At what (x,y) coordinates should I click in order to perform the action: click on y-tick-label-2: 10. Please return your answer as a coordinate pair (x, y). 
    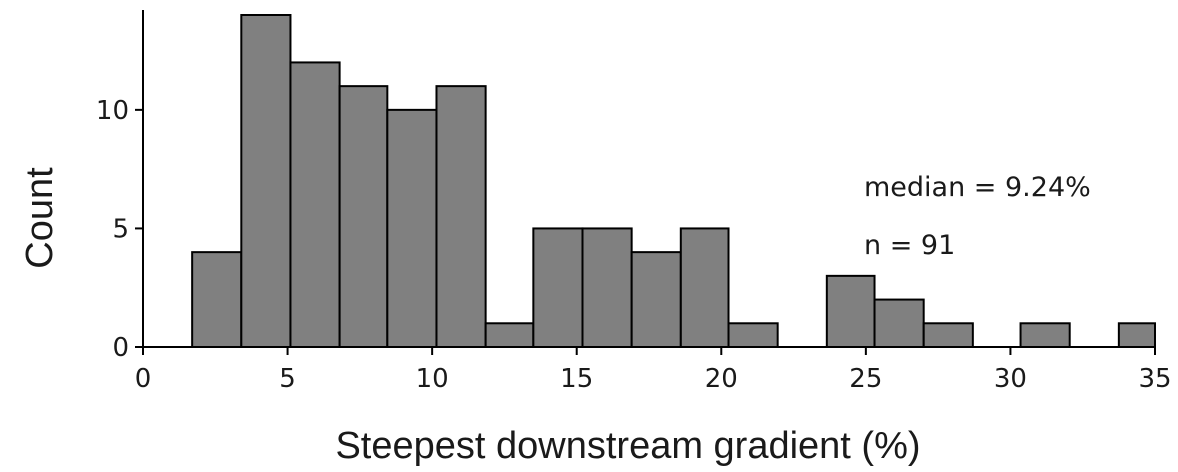
    Looking at the image, I should click on (112, 111).